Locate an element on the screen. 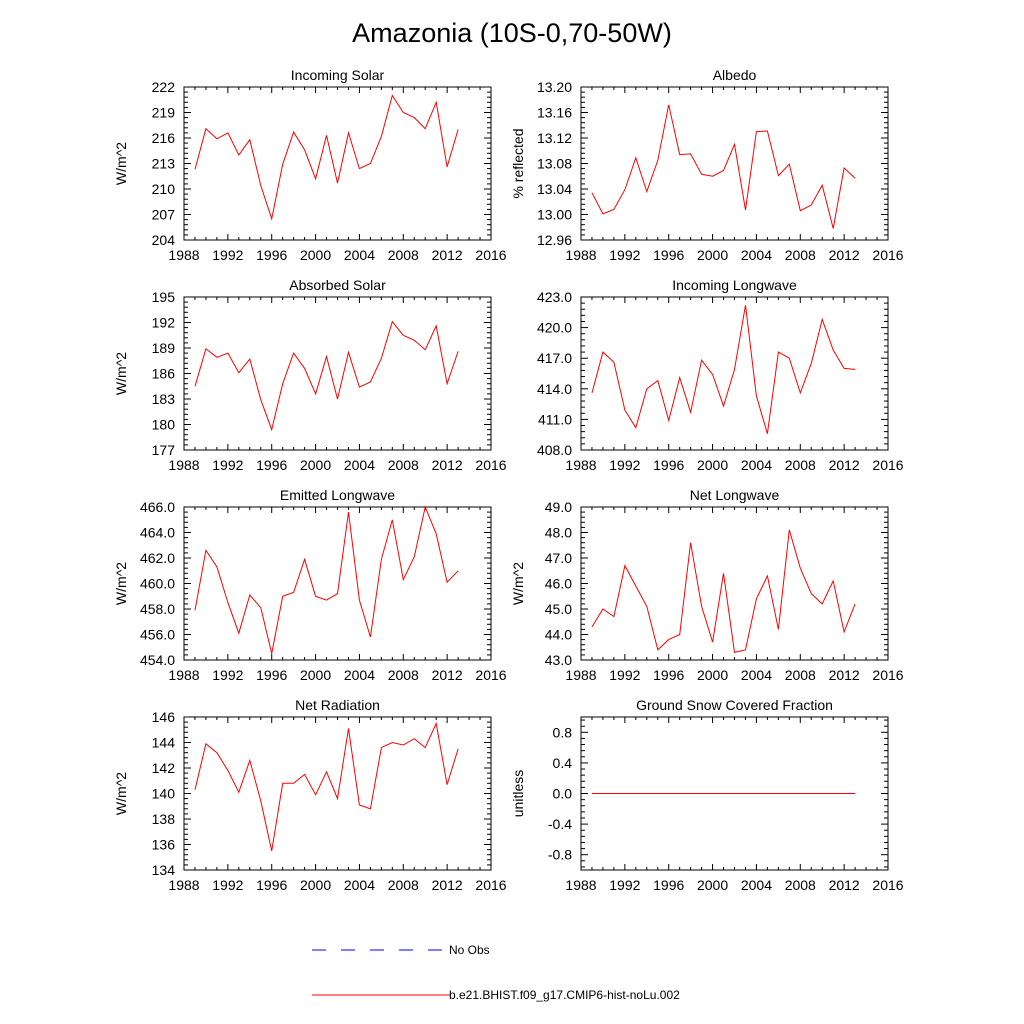  y-tick-label: 144 is located at coordinates (164, 743).